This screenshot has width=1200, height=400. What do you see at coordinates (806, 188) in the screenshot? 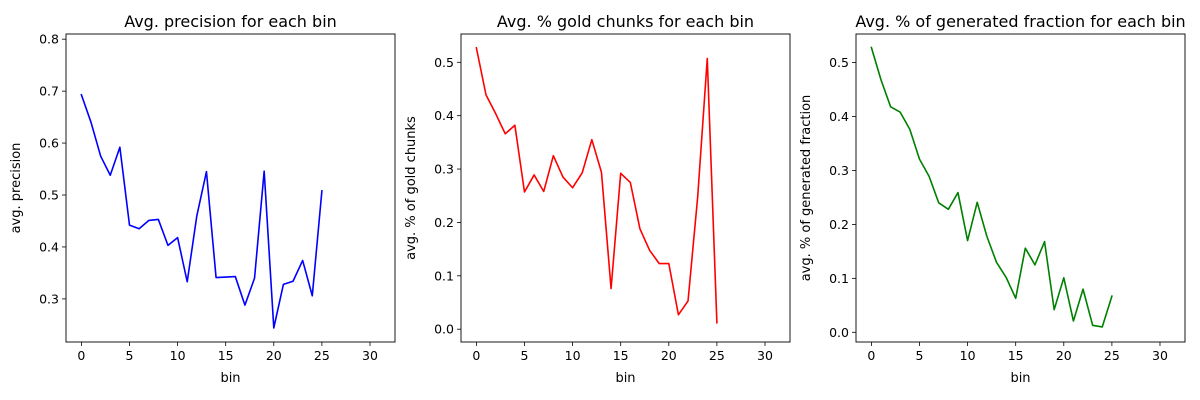
I see `y-axis-label: avg. % of generated fraction` at bounding box center [806, 188].